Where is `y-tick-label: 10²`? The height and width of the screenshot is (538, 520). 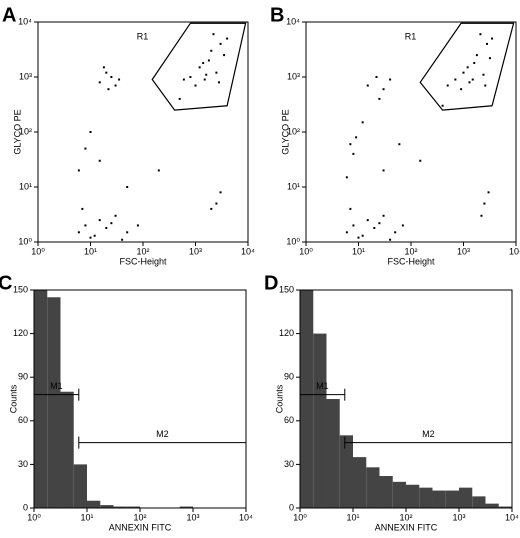
y-tick-label: 10² is located at coordinates (293, 131).